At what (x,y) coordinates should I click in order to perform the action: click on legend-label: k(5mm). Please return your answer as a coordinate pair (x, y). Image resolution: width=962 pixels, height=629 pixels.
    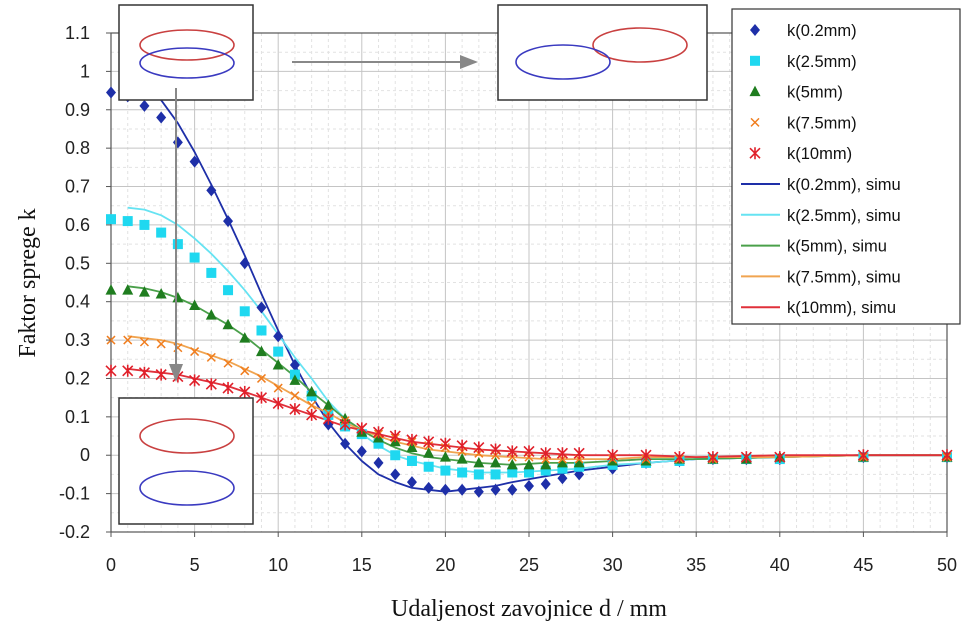
    Looking at the image, I should click on (815, 93).